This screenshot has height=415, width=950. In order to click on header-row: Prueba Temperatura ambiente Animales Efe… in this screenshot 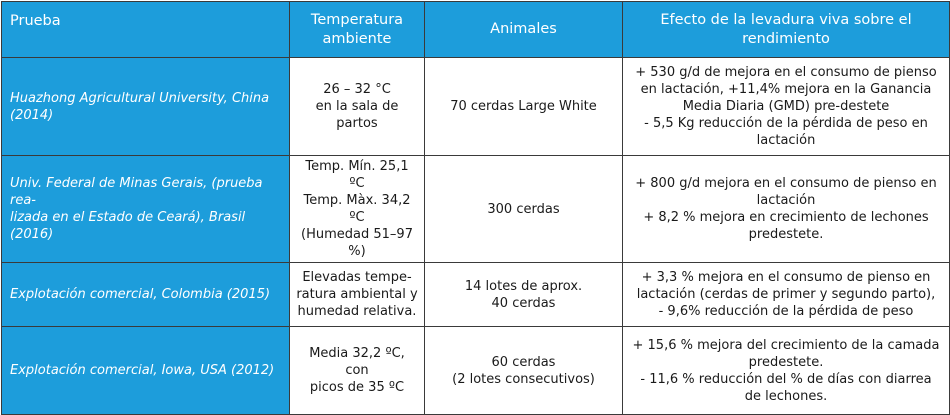, I will do `click(475, 29)`.